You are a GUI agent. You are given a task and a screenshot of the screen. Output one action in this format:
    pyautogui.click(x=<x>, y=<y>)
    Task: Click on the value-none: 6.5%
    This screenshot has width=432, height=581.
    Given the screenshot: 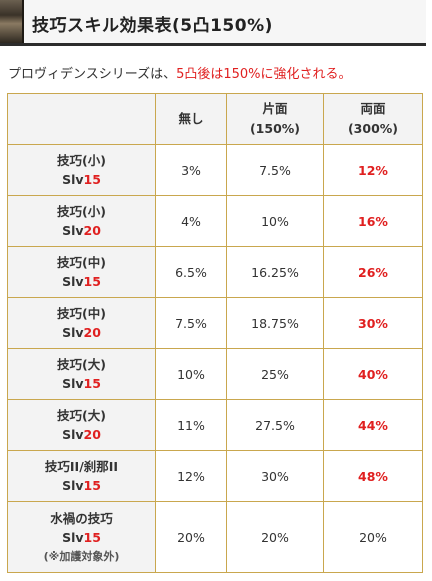 What is the action you would take?
    pyautogui.click(x=191, y=272)
    